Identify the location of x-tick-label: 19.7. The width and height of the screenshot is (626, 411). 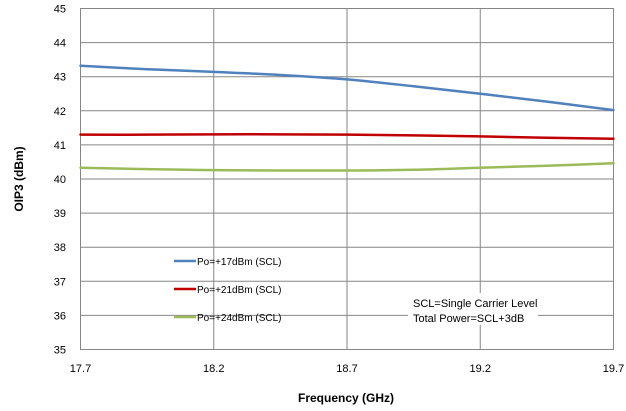
(613, 369).